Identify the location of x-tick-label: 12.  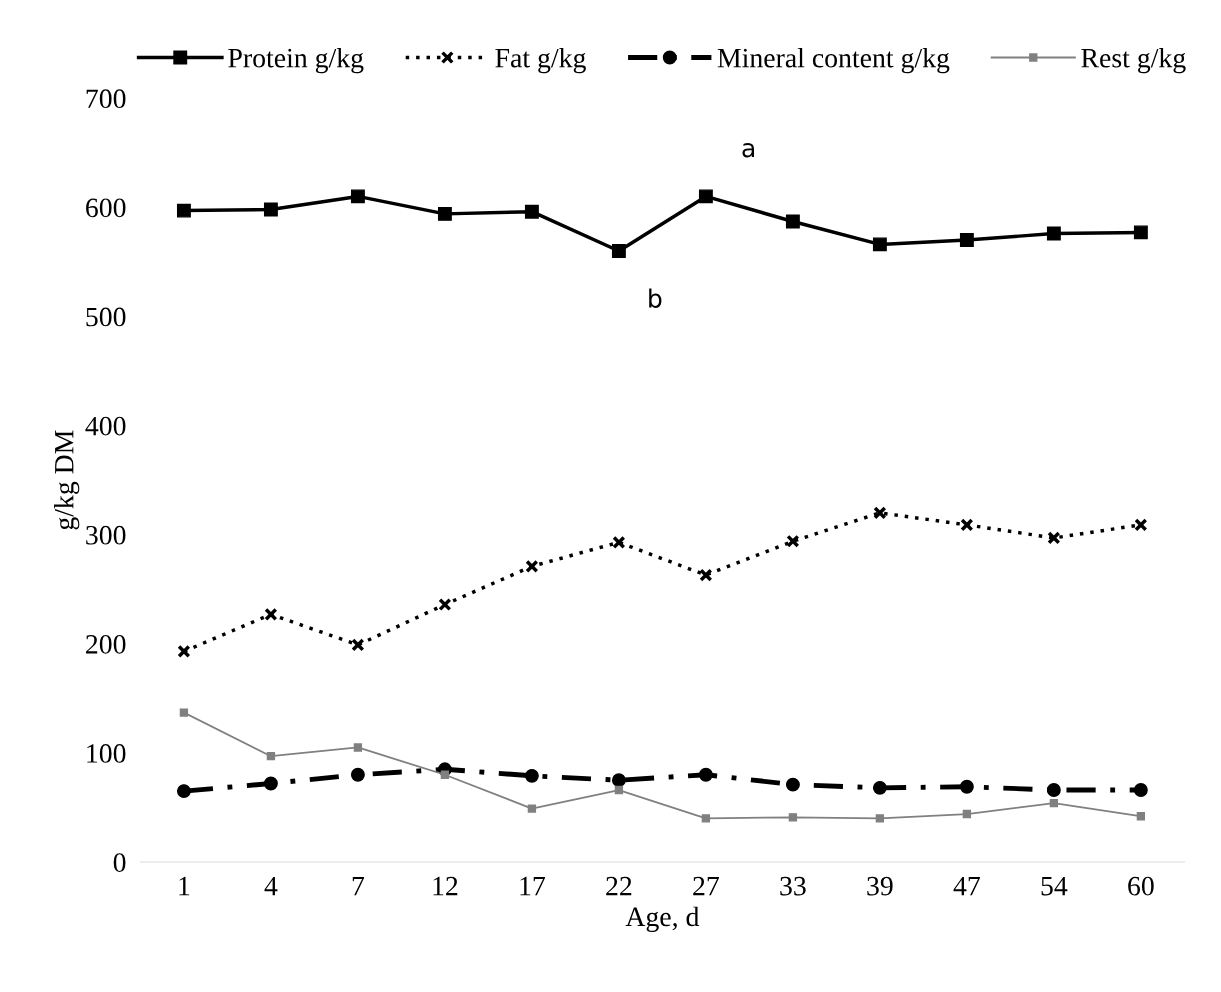
(445, 886).